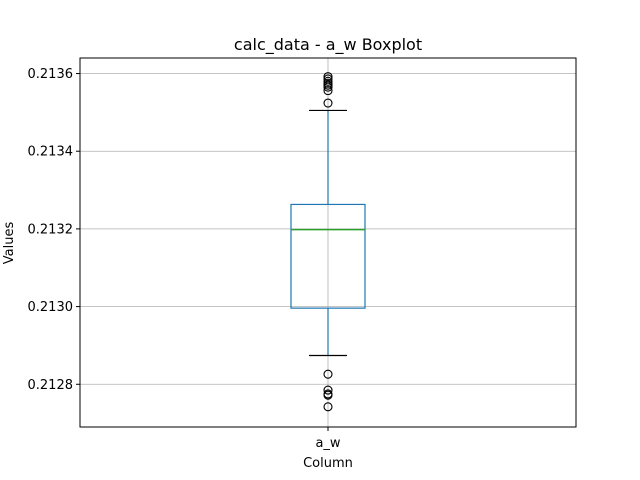 The image size is (640, 480). Describe the element at coordinates (51, 385) in the screenshot. I see `y-tick-label: 0.2128` at that location.